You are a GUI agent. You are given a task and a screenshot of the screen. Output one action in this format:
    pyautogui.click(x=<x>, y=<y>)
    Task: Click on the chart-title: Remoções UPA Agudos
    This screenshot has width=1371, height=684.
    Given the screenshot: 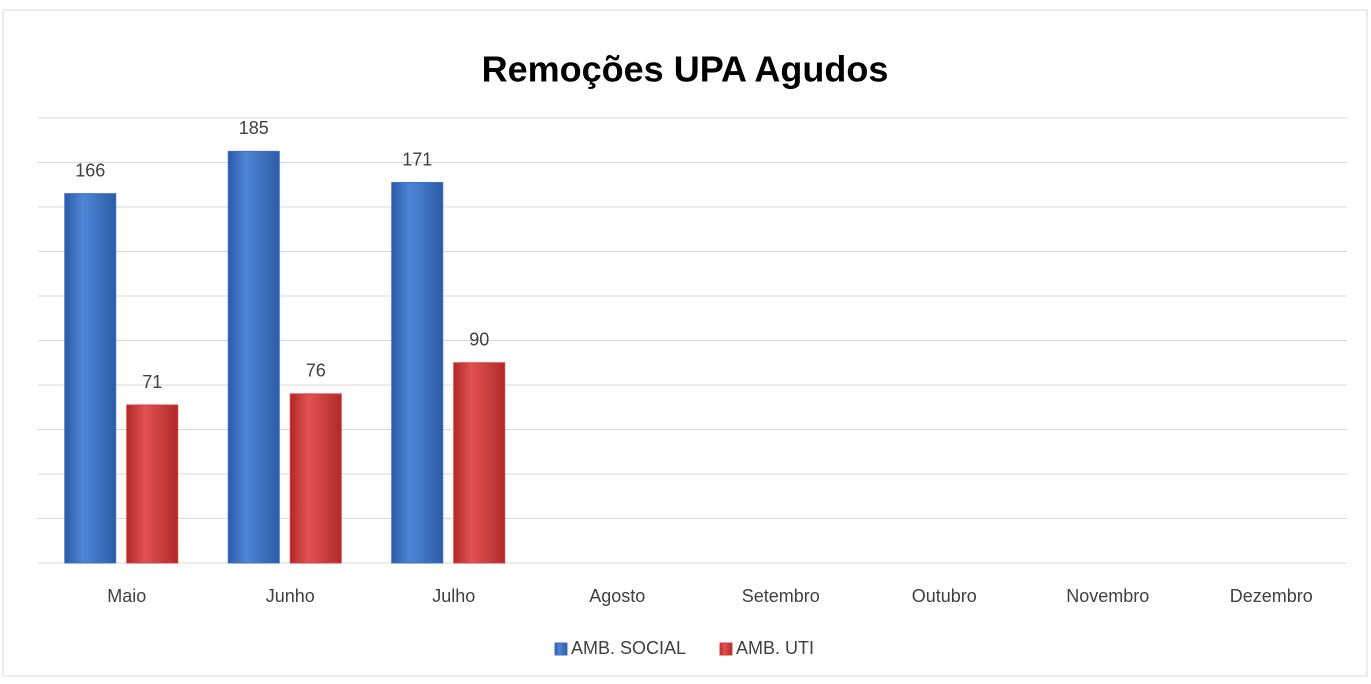 What is the action you would take?
    pyautogui.click(x=685, y=69)
    